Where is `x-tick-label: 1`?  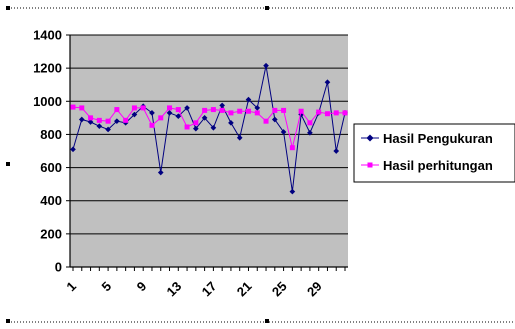 x-tick-label: 1 is located at coordinates (71, 287).